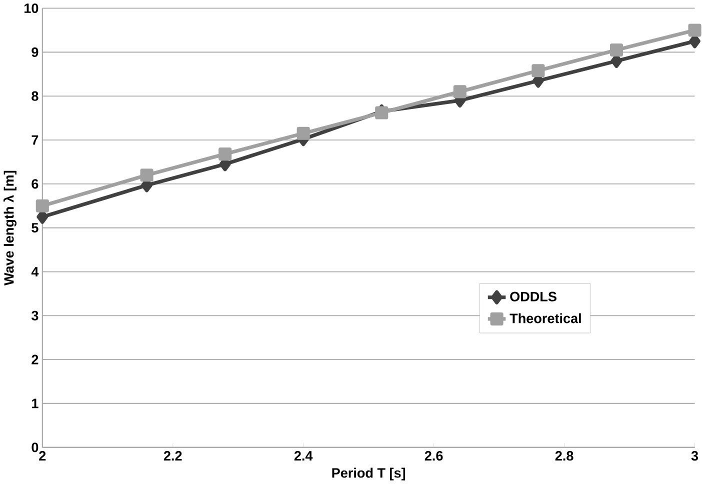 Image resolution: width=702 pixels, height=484 pixels. I want to click on y-tick-label: 2, so click(35, 359).